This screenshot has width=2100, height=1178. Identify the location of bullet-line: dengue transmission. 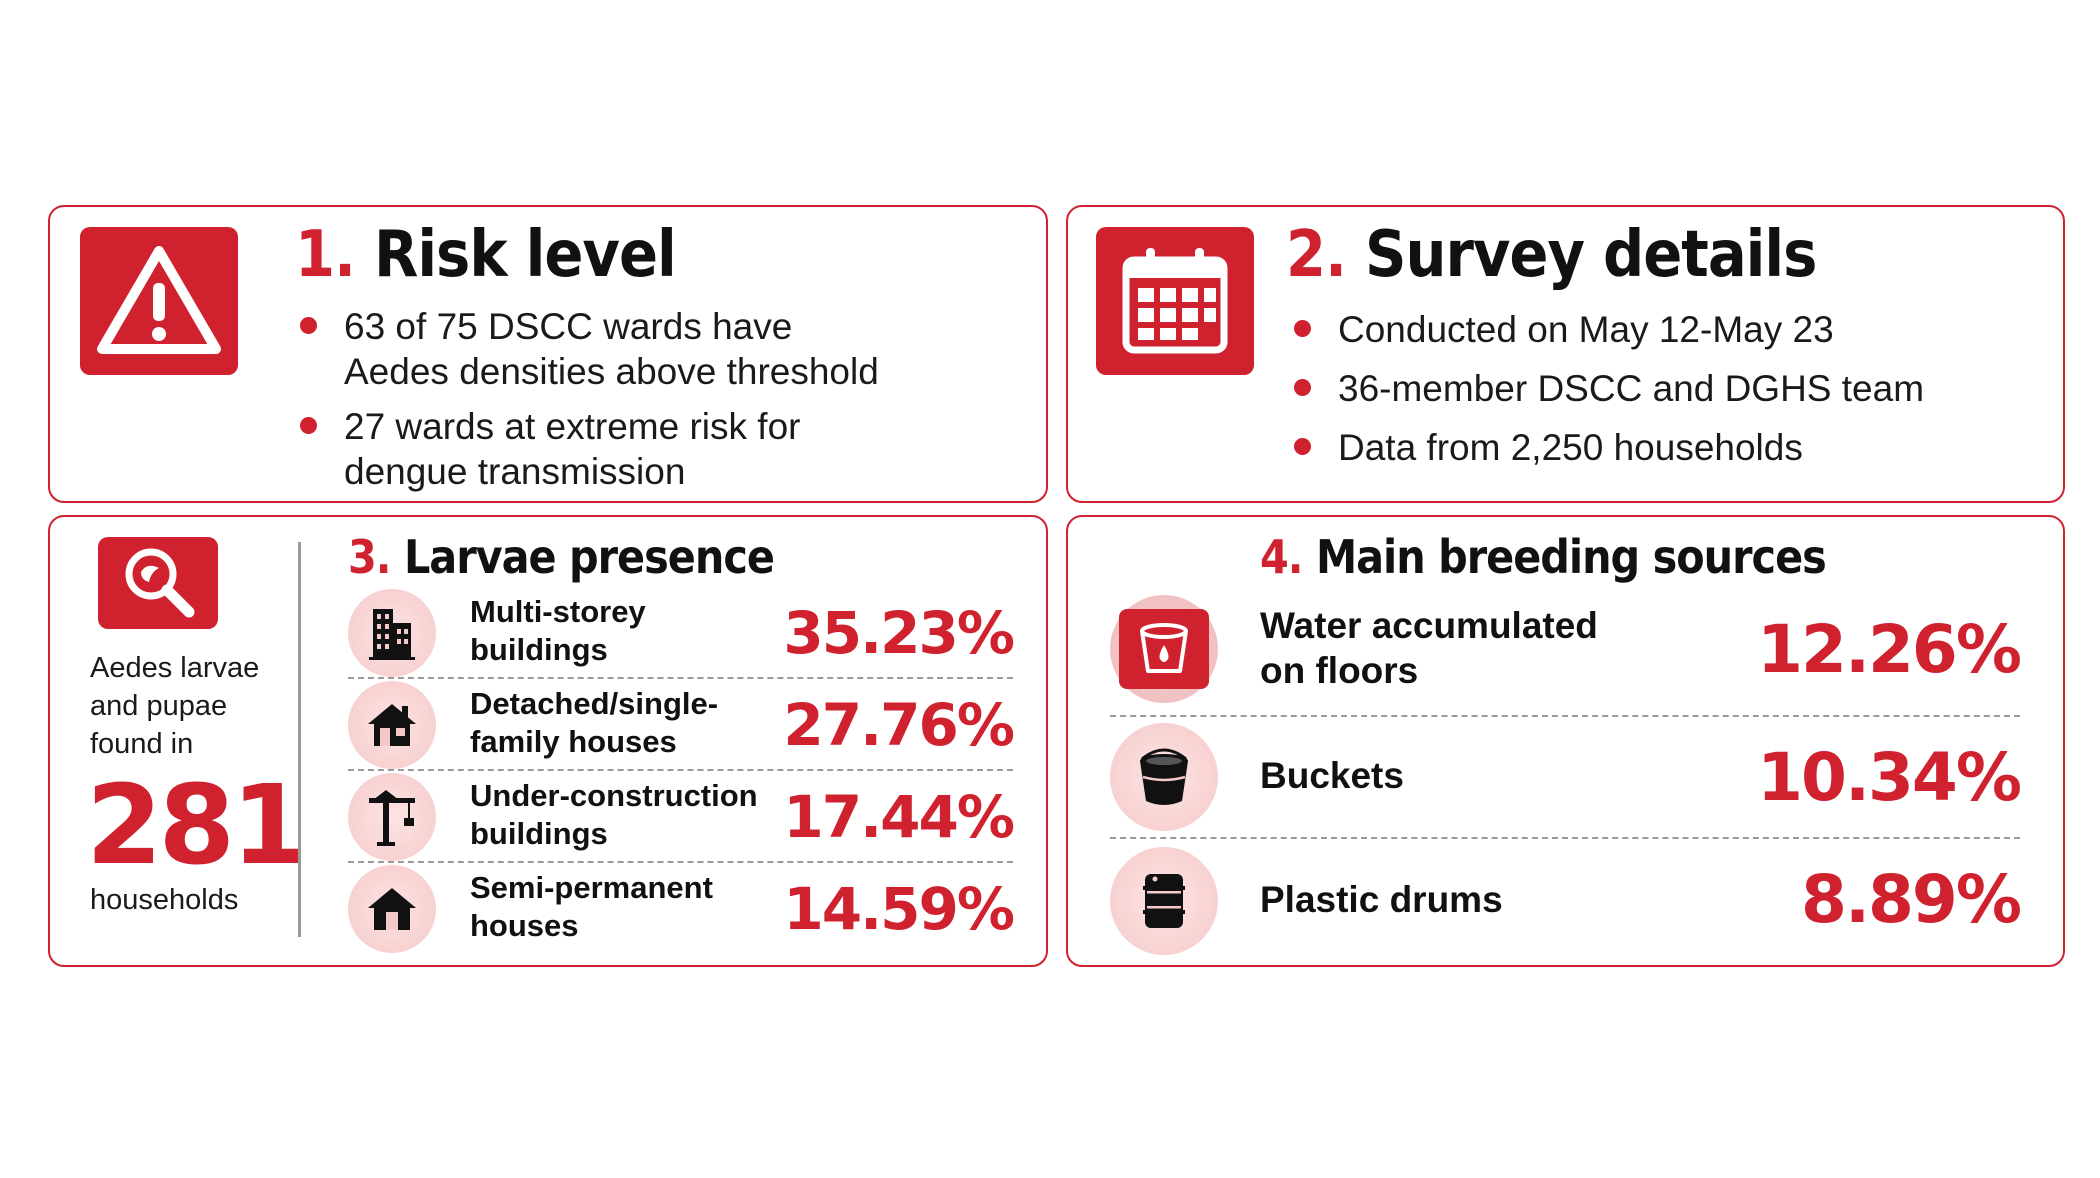
(515, 471).